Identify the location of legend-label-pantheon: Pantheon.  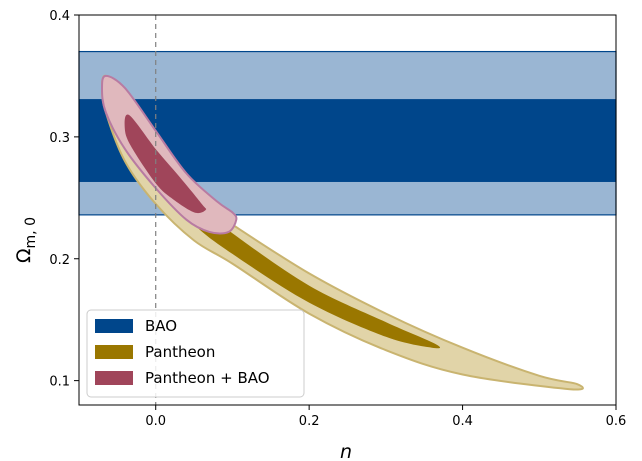
(180, 352).